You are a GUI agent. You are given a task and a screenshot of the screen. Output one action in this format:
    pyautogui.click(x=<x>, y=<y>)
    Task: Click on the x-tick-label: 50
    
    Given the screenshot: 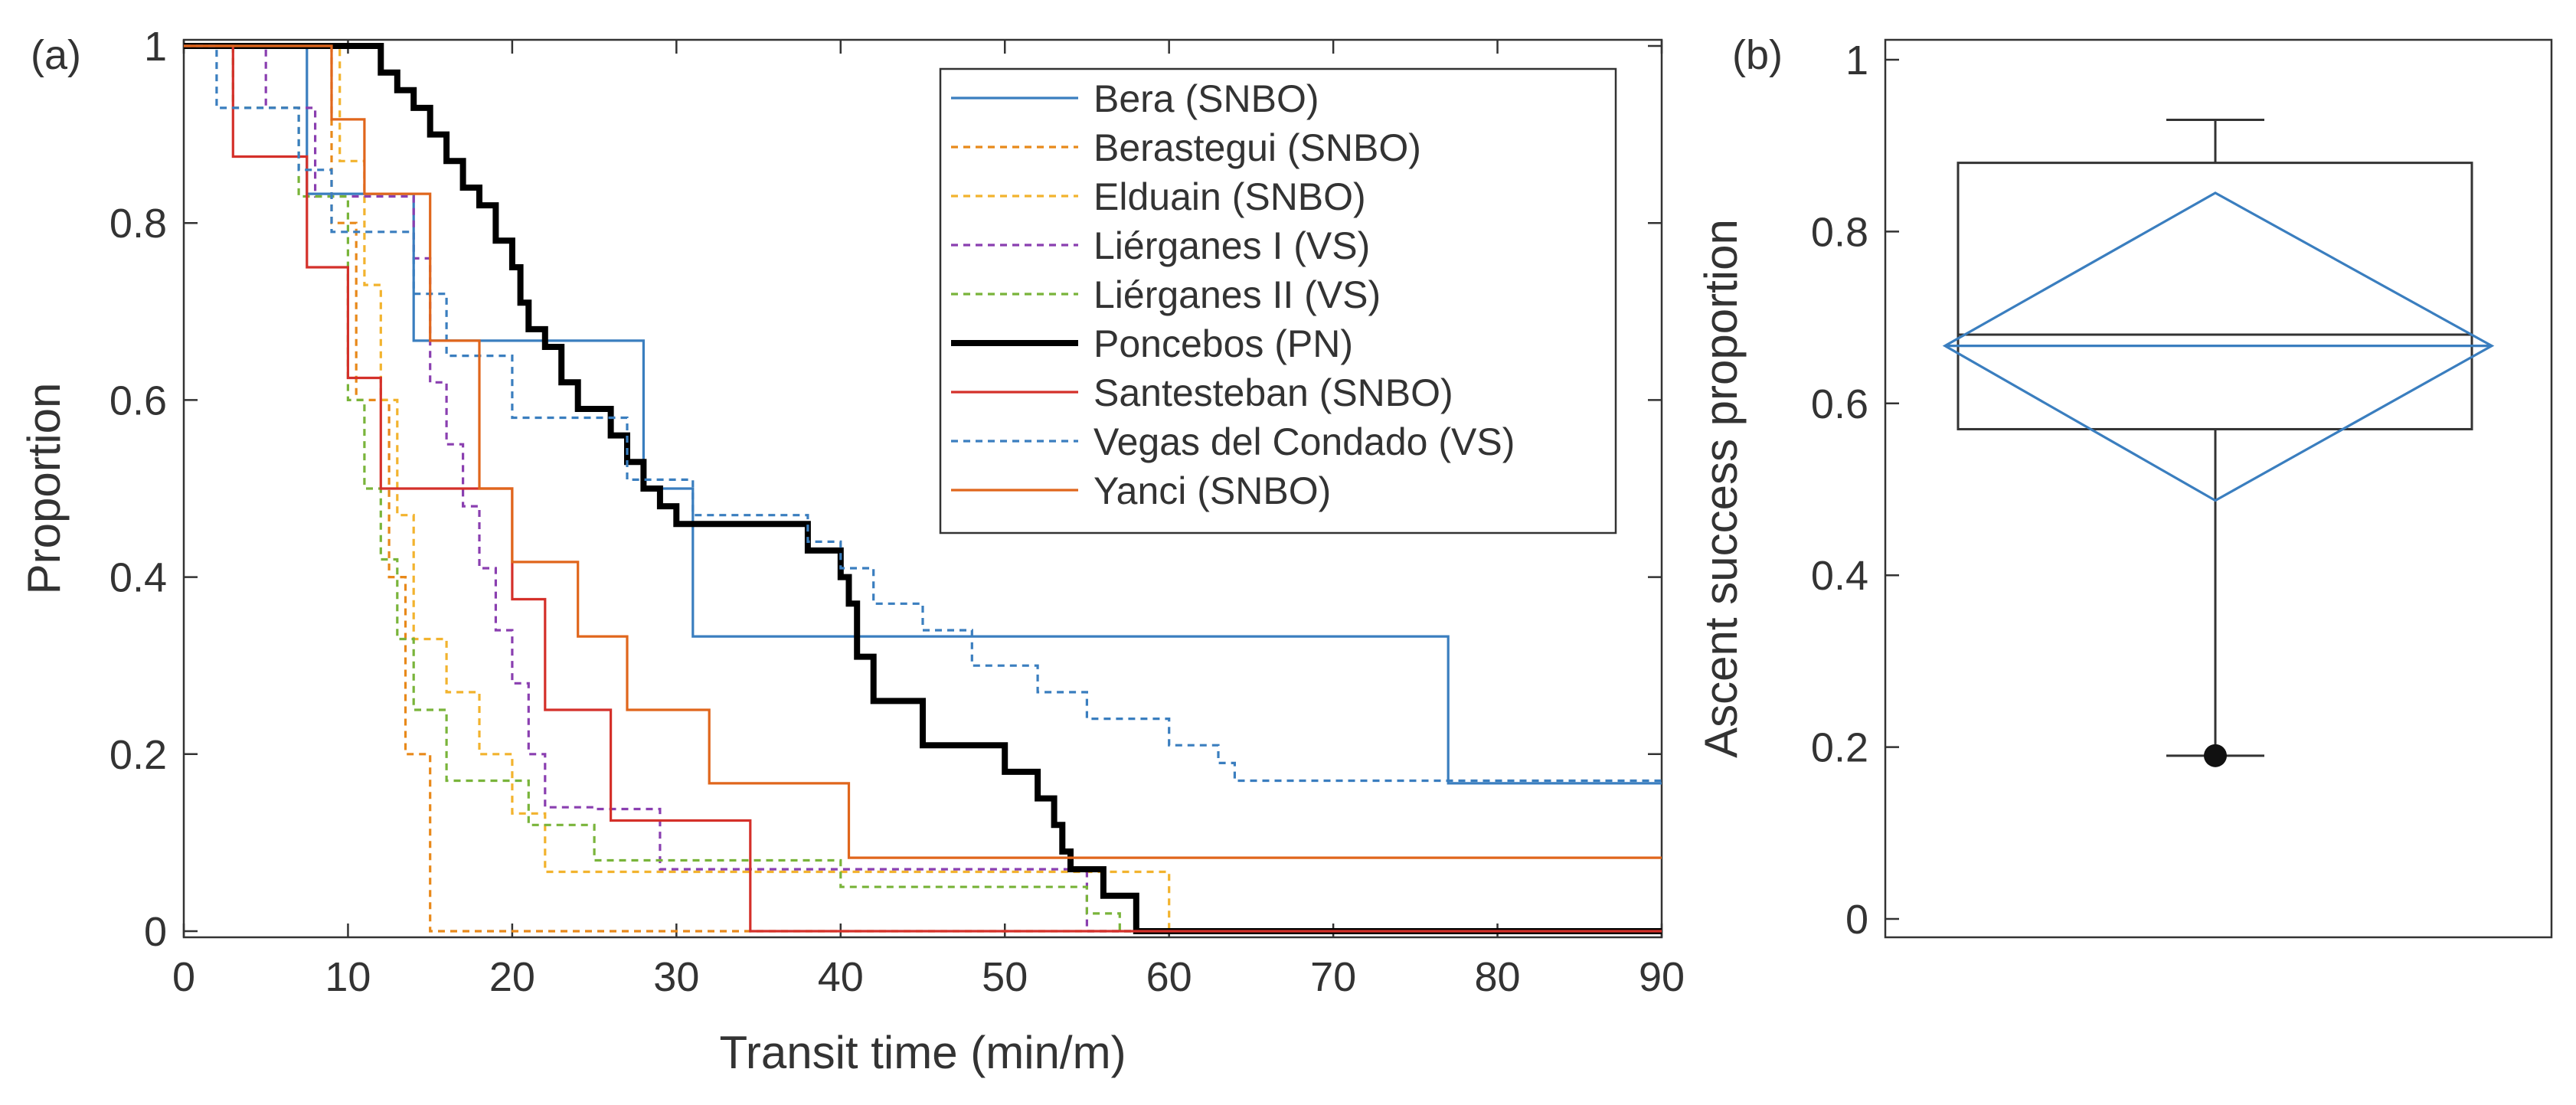 What is the action you would take?
    pyautogui.click(x=1005, y=977)
    